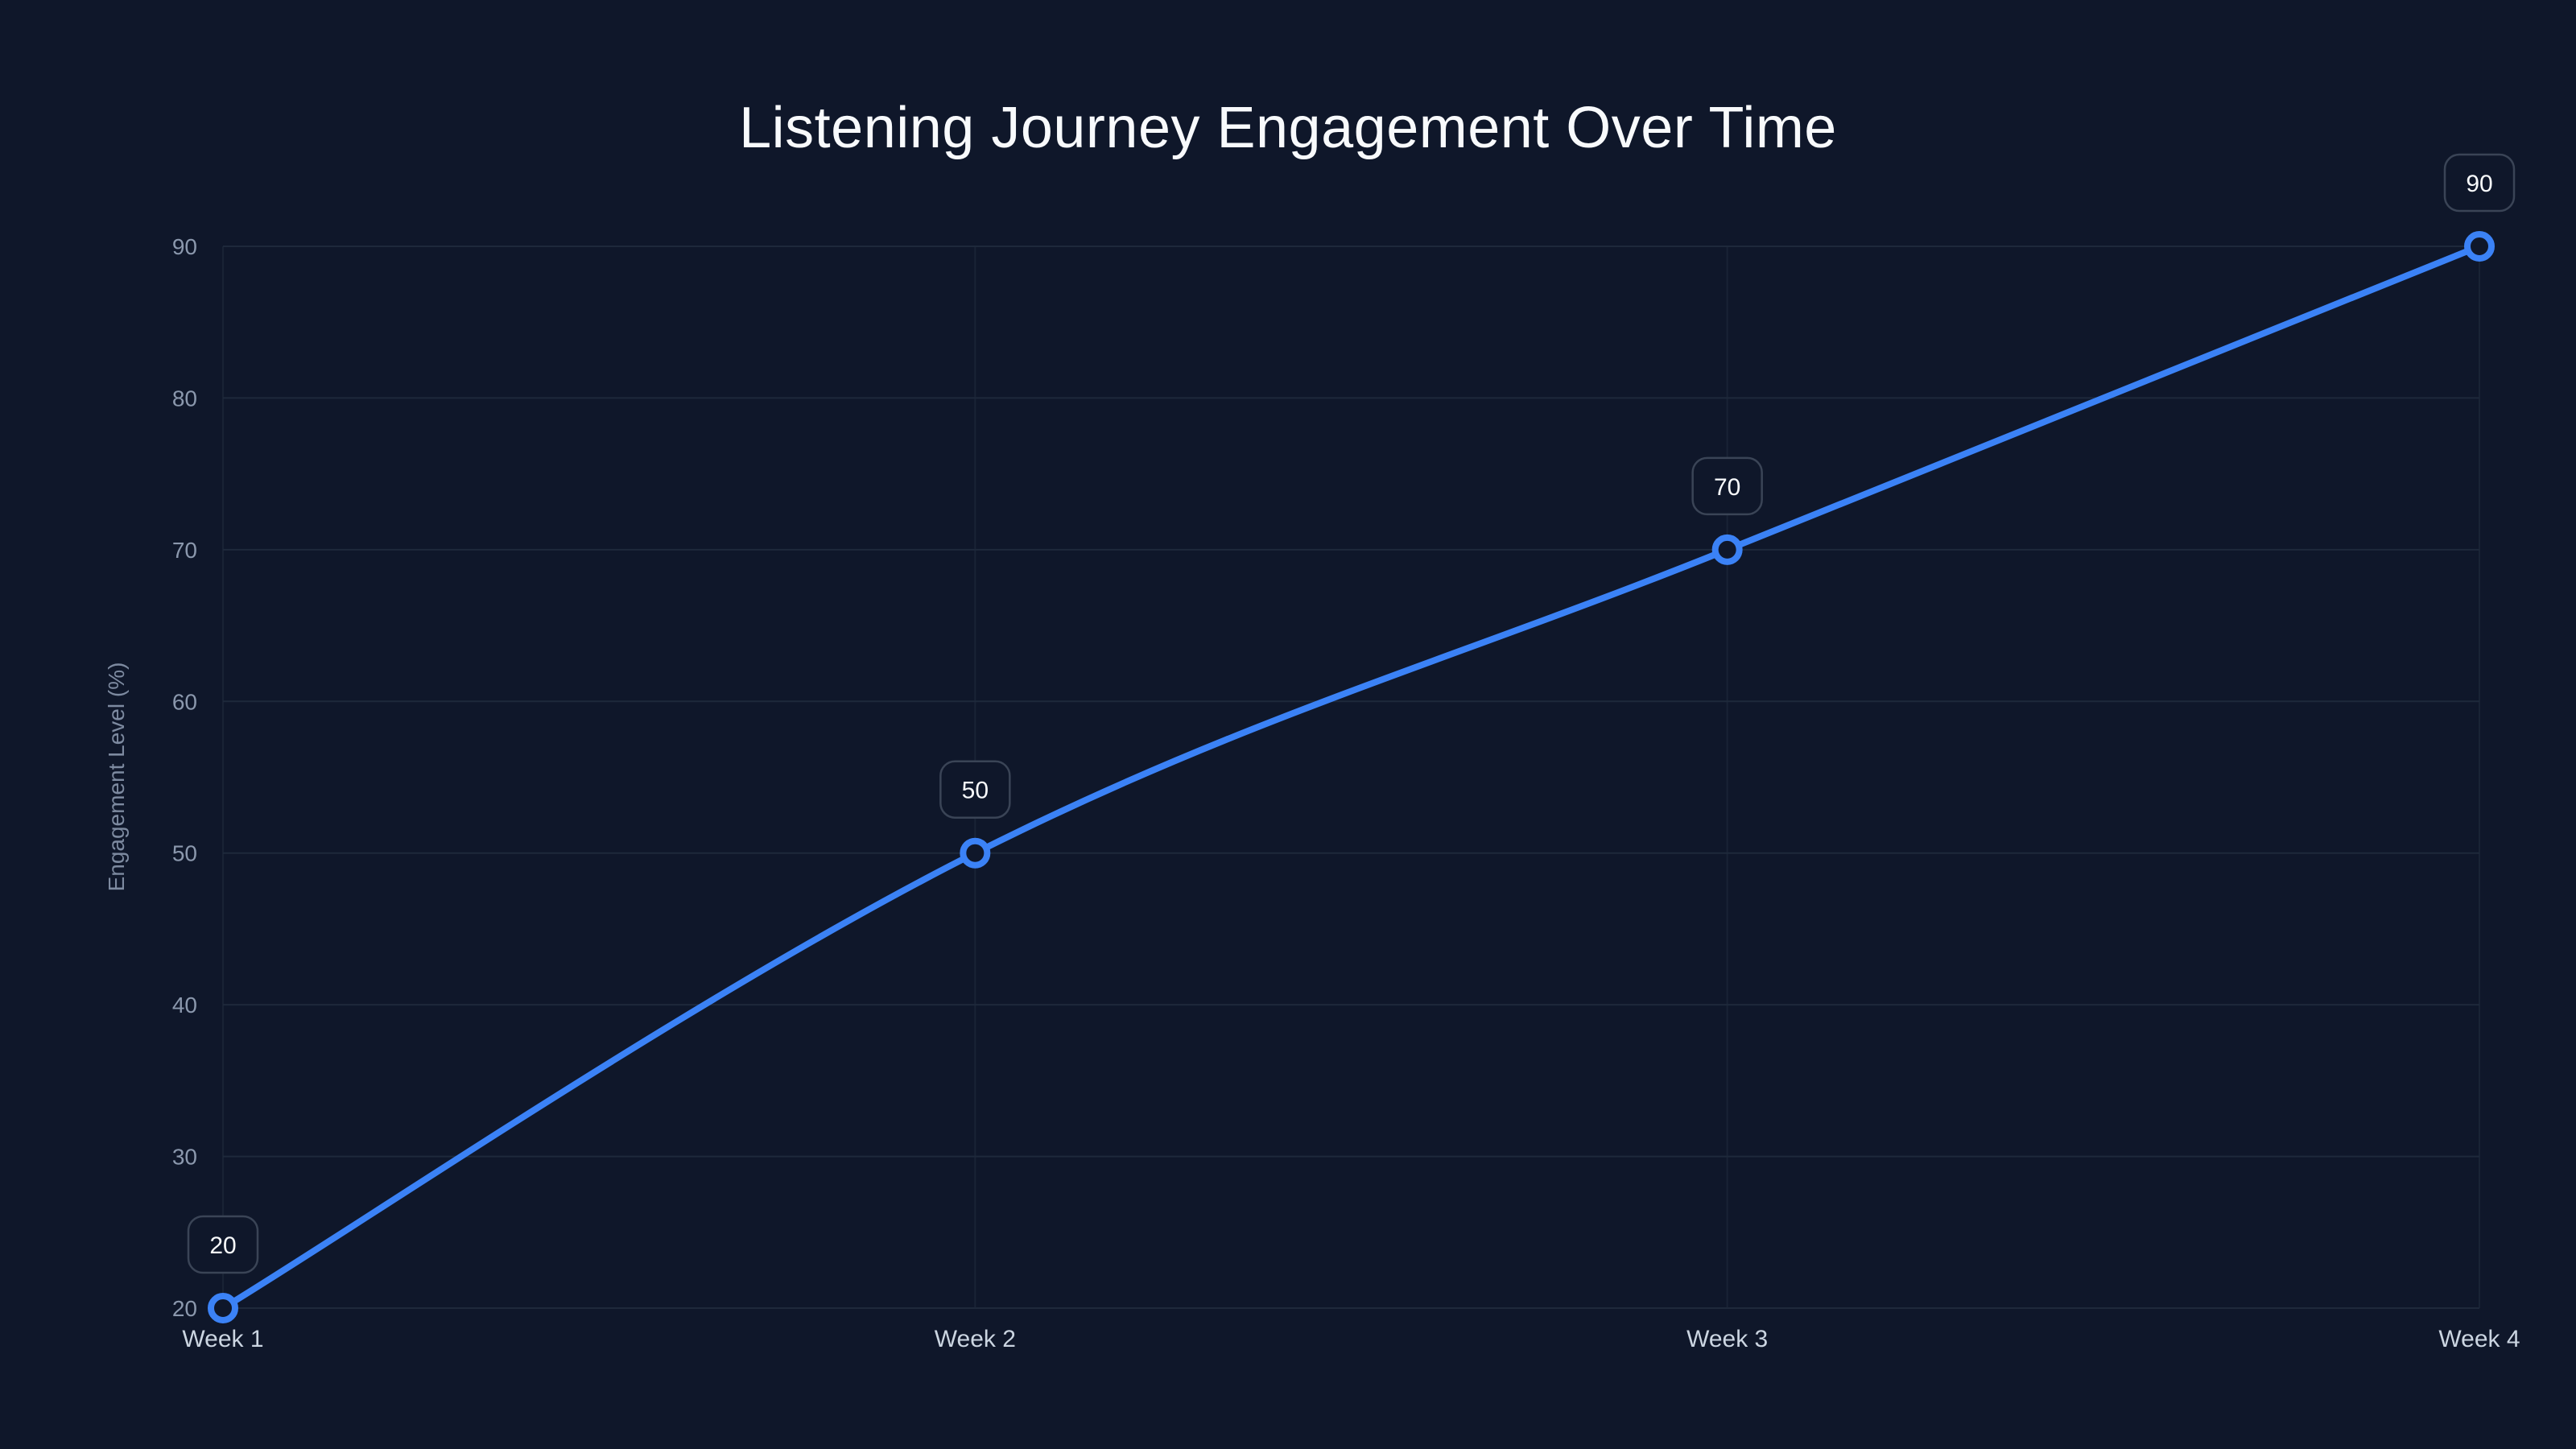 The height and width of the screenshot is (1449, 2576). I want to click on y-axis-ticks: 20 30 40 50 60 70 80 90, so click(184, 777).